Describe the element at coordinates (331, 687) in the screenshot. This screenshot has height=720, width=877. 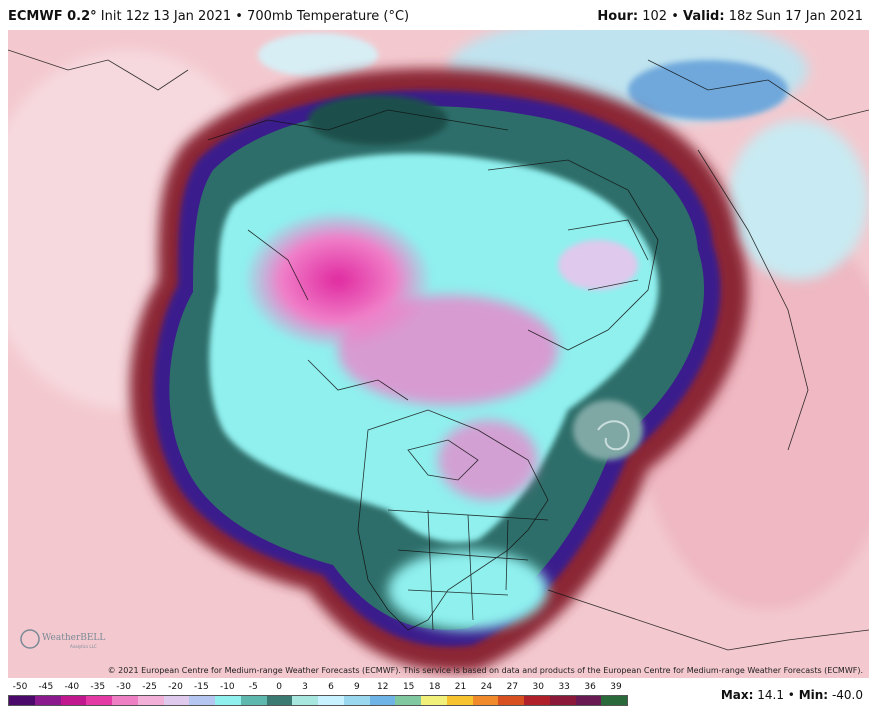
I see `legend-tick-label: 6` at that location.